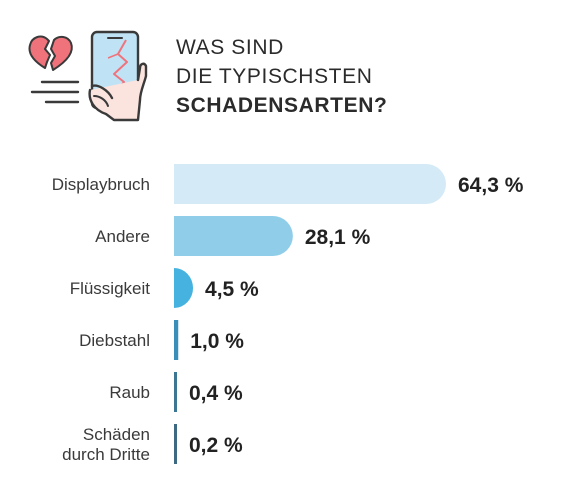 The width and height of the screenshot is (574, 490). Describe the element at coordinates (110, 288) in the screenshot. I see `category-label-2: Flüssigkeit` at that location.